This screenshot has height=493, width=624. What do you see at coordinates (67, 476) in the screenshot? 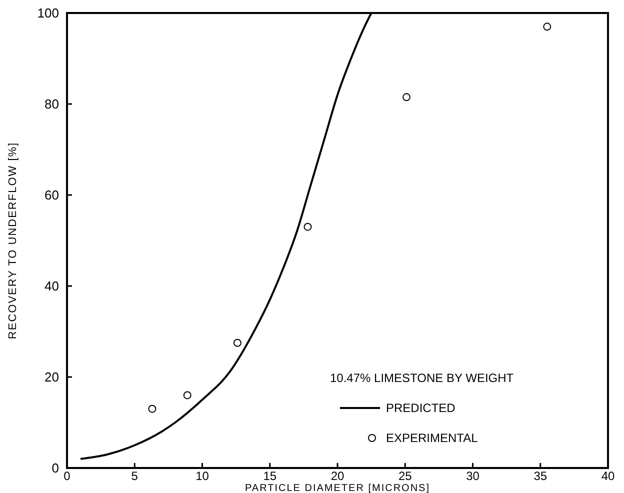
I see `x-tick-label: 0` at bounding box center [67, 476].